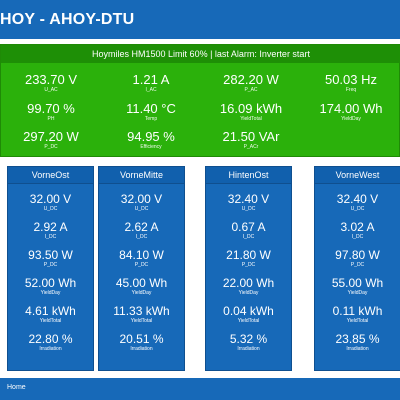  I want to click on metric-value: 0.11, so click(344, 311).